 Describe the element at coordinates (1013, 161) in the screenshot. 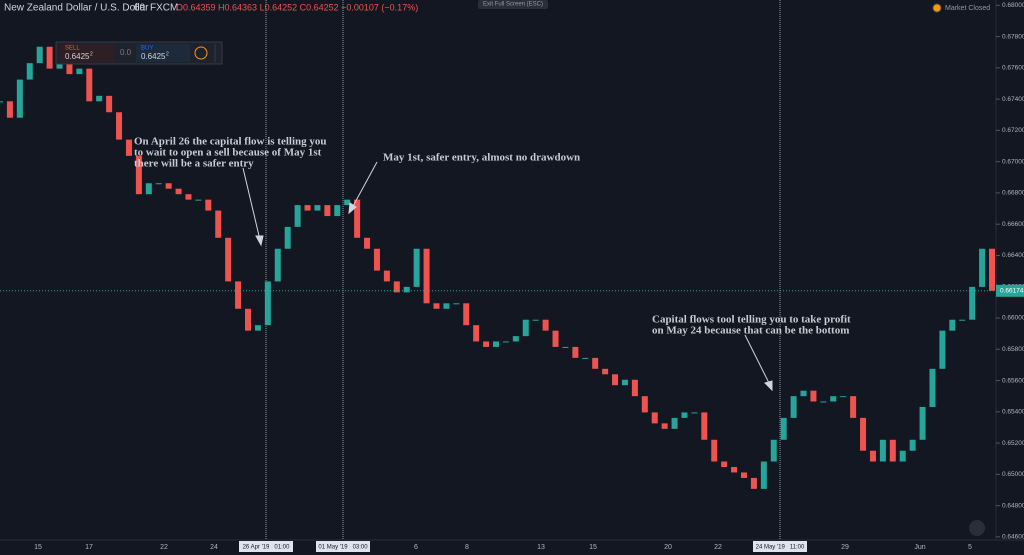

I see `price-label: 0.67000` at that location.